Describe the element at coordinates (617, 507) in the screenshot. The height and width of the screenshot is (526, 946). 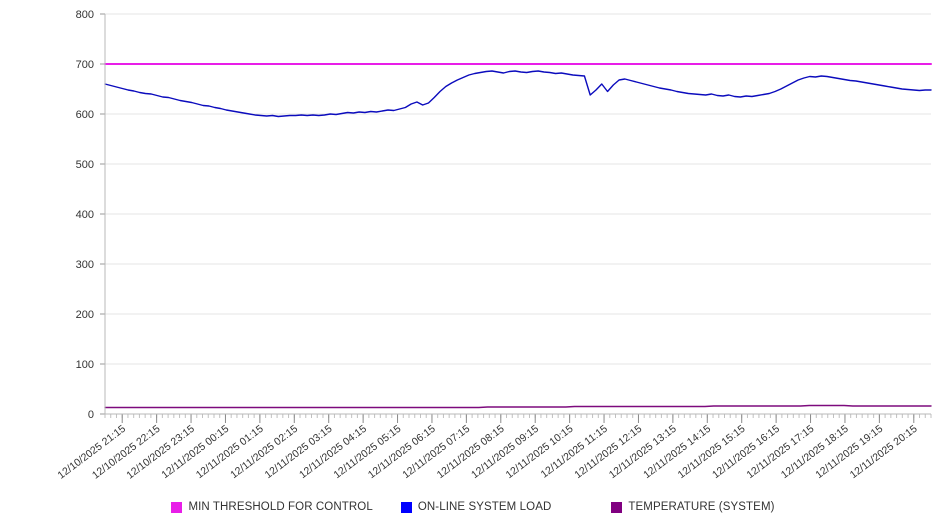
I see `legend-swatch-temperature` at that location.